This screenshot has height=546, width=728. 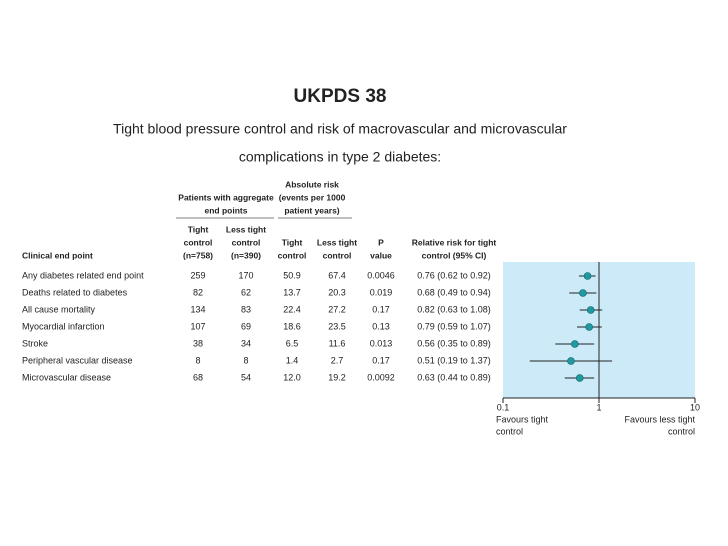 I want to click on table-cell: Stroke, so click(x=35, y=343).